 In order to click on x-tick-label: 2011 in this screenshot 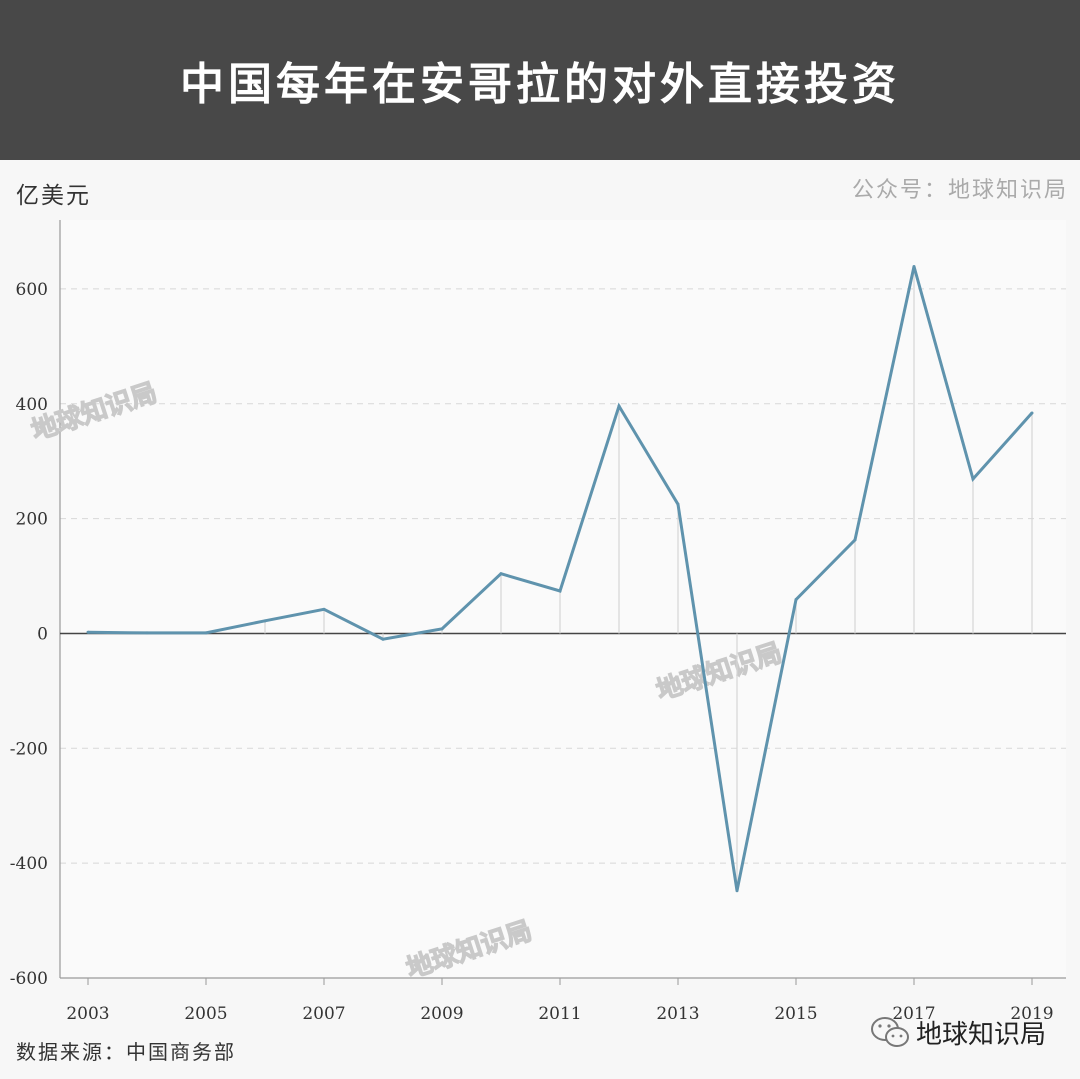, I will do `click(559, 1014)`.